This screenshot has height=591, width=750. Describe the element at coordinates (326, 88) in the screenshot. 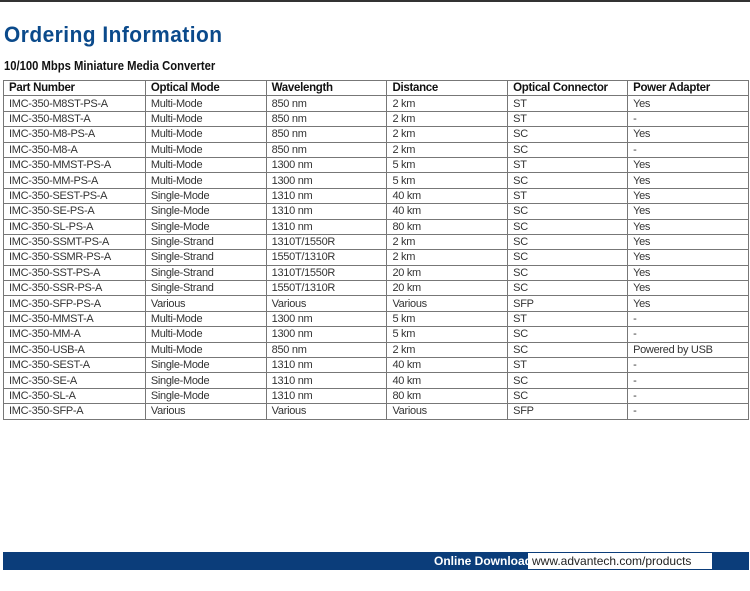

I see `column-header: Wavelength` at that location.